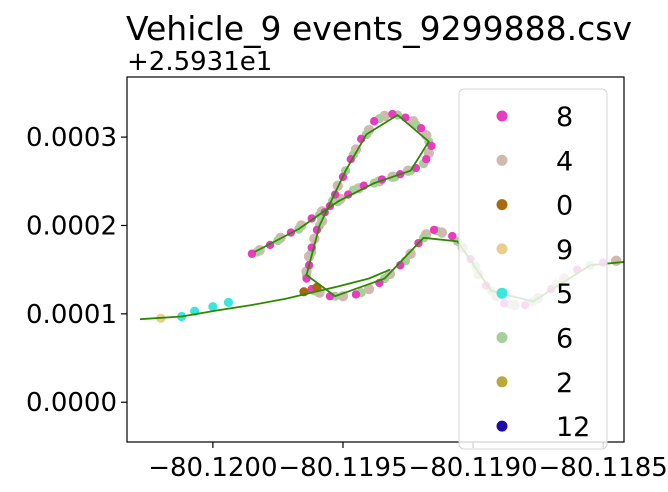 The image size is (668, 492). I want to click on y-tick-label-1: 0.0001, so click(71, 315).